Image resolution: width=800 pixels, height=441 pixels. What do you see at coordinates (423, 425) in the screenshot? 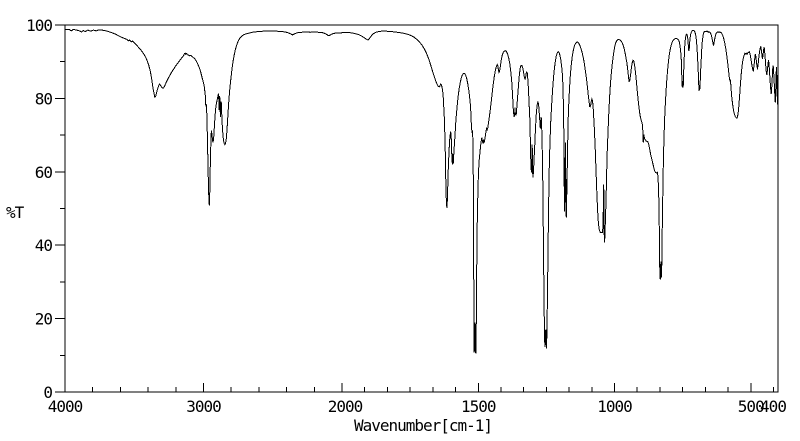
I see `x-axis-title: Wavenumber[cm-1]` at bounding box center [423, 425].